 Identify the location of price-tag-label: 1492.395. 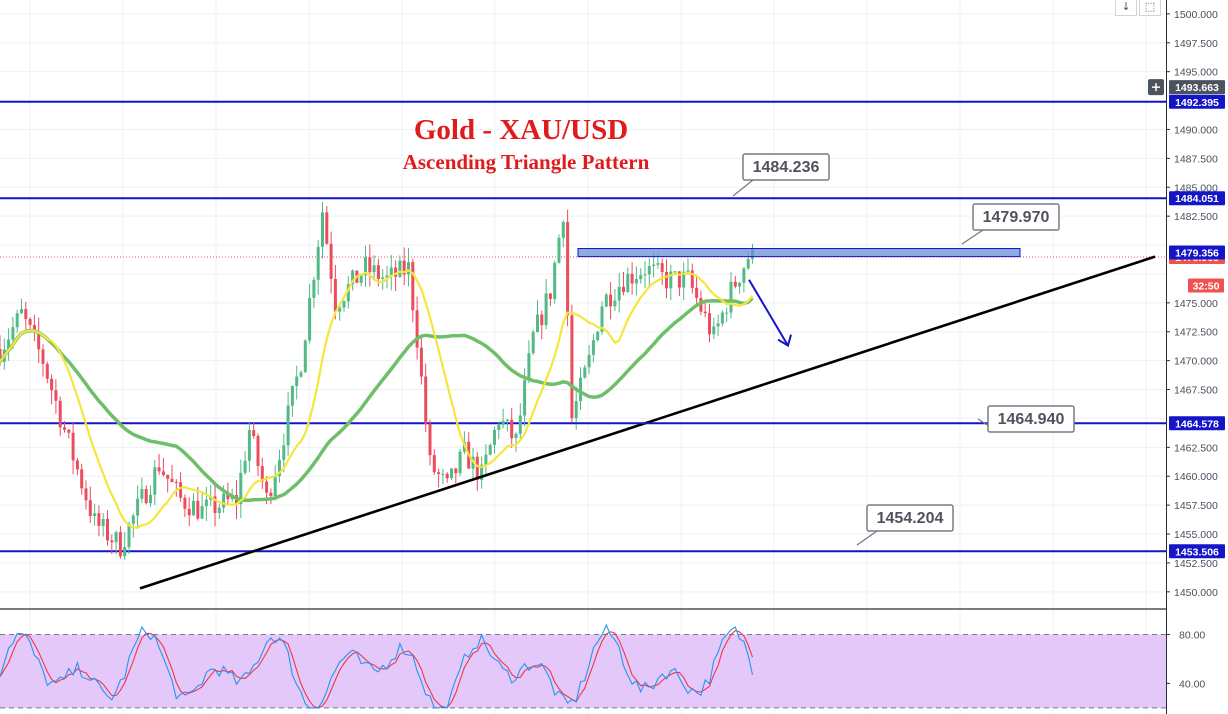
(1197, 103).